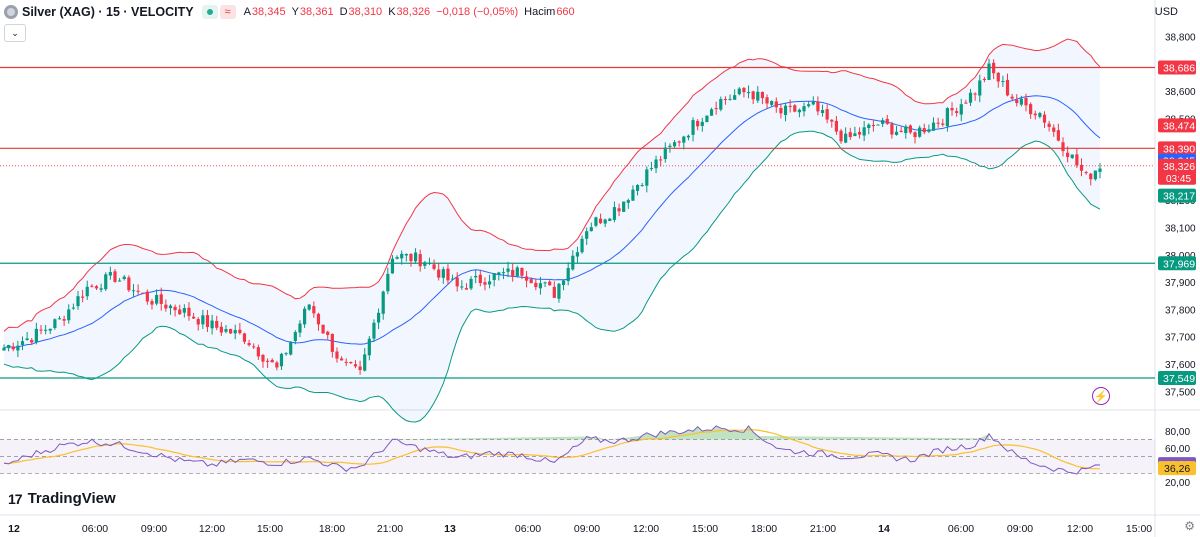 This screenshot has height=537, width=1200. Describe the element at coordinates (390, 529) in the screenshot. I see `time-axis-label: 21:00` at that location.